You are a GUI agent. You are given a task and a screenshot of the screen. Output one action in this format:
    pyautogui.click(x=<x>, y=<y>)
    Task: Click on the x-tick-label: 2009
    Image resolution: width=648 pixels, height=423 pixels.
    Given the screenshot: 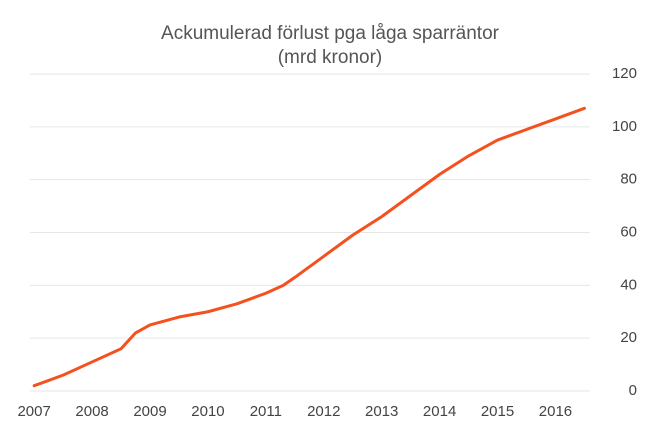 What is the action you would take?
    pyautogui.click(x=149, y=411)
    